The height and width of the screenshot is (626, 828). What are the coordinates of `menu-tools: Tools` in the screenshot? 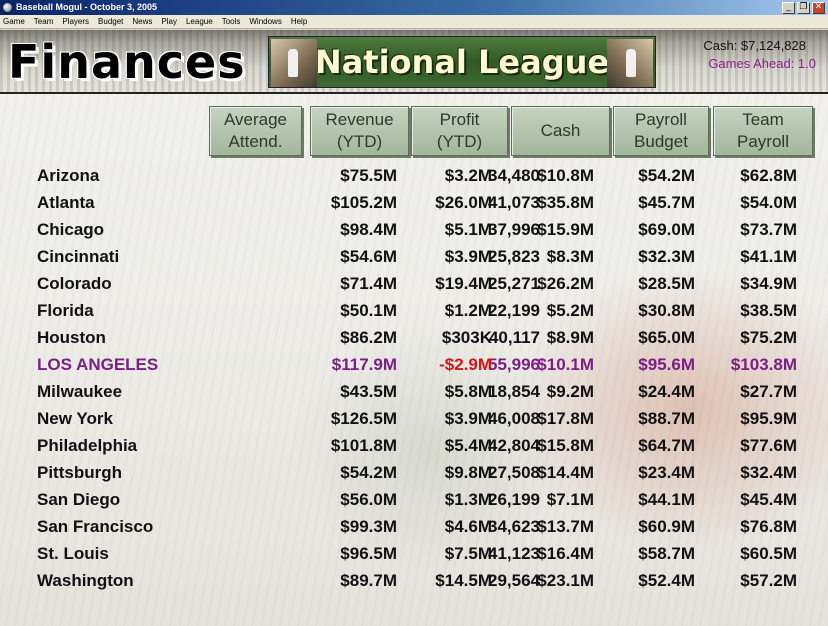 It's located at (231, 21).